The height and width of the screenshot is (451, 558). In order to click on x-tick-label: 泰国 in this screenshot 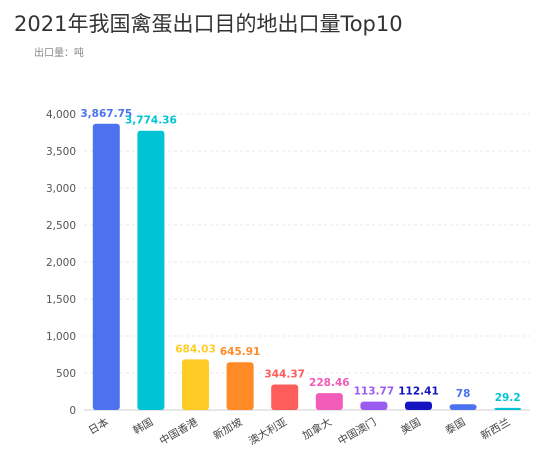, I will do `click(455, 426)`.